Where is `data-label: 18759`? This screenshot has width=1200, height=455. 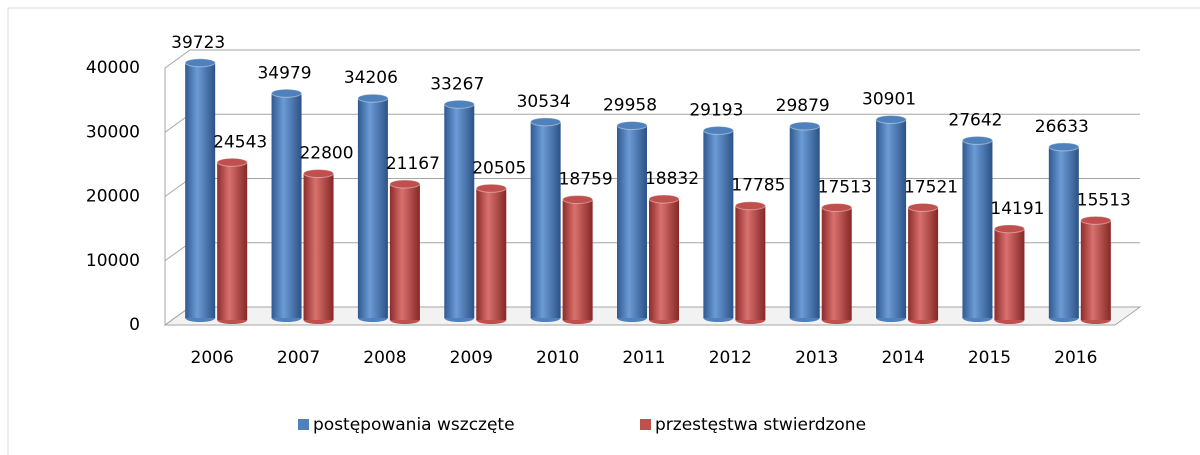 data-label: 18759 is located at coordinates (586, 179).